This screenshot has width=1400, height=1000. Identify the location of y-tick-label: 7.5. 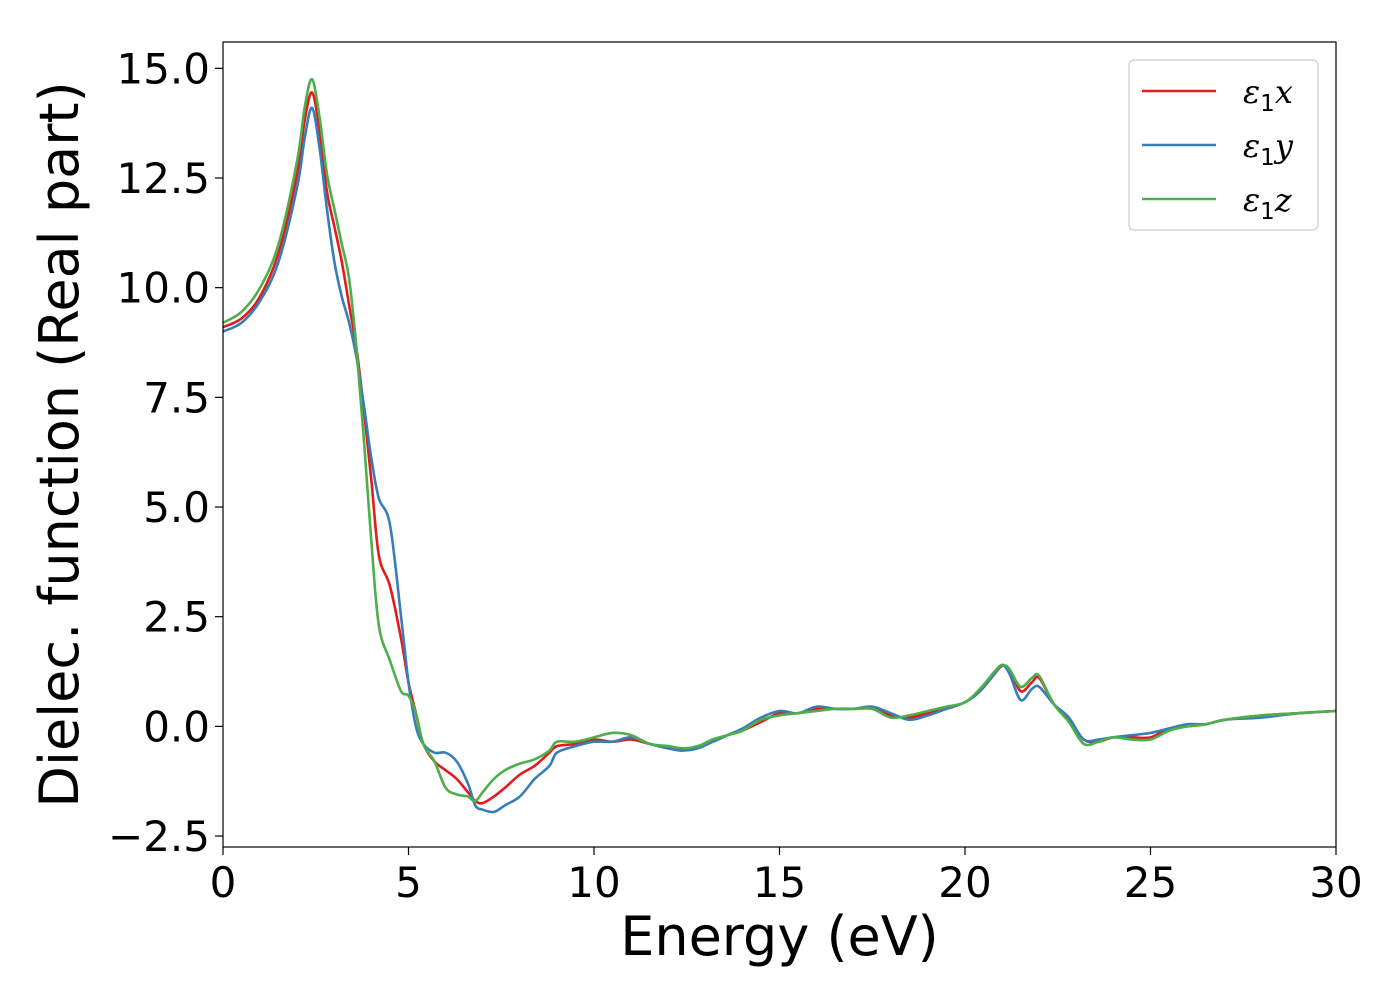
(176, 397).